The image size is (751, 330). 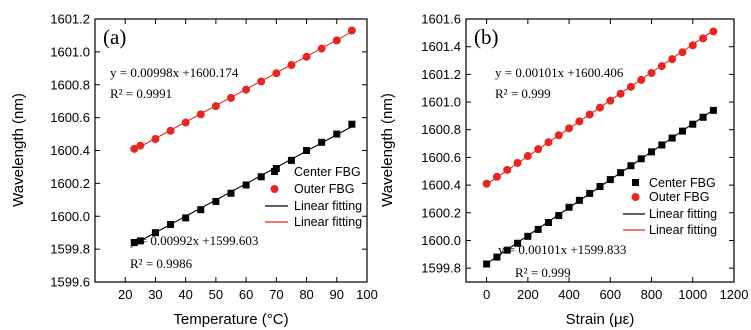 What do you see at coordinates (216, 294) in the screenshot?
I see `x-tick-label-a: 50` at bounding box center [216, 294].